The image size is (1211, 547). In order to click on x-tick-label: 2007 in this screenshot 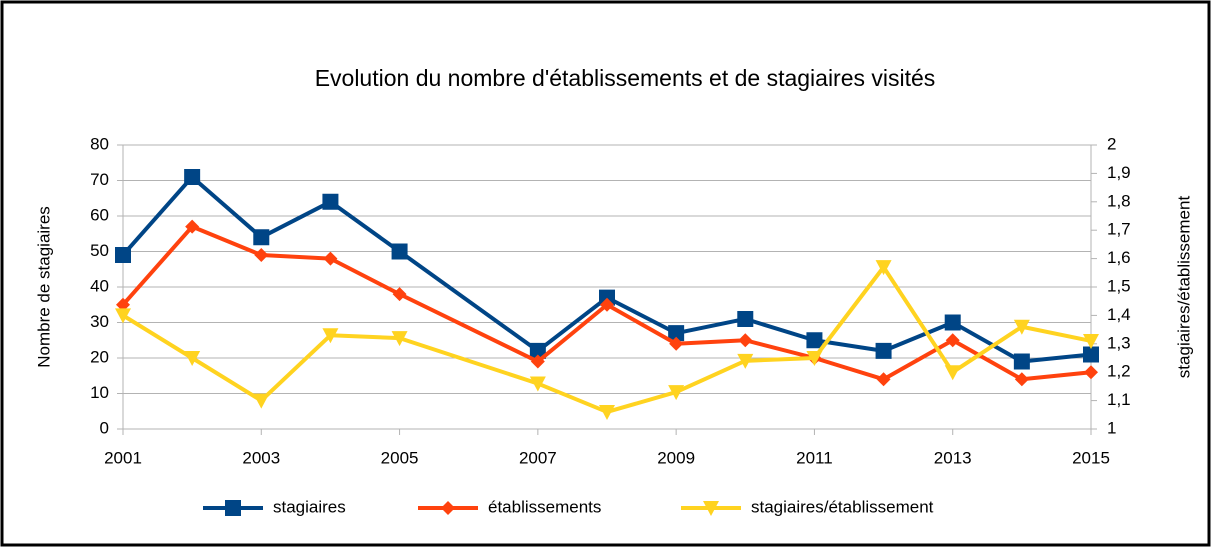, I will do `click(538, 457)`.